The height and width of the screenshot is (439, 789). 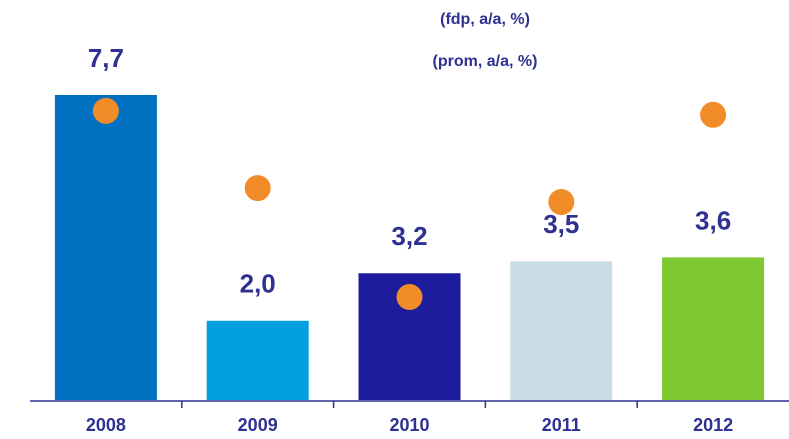 I want to click on legend-entry: (prom, a/a, %), so click(x=485, y=61).